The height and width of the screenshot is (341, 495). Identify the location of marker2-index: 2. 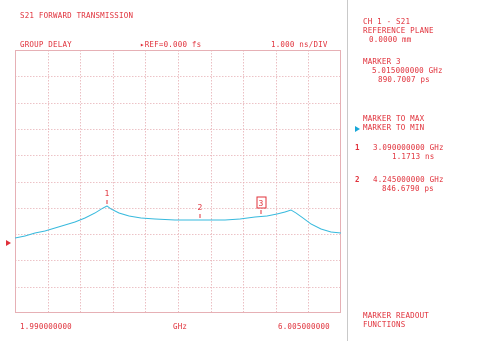
(357, 179).